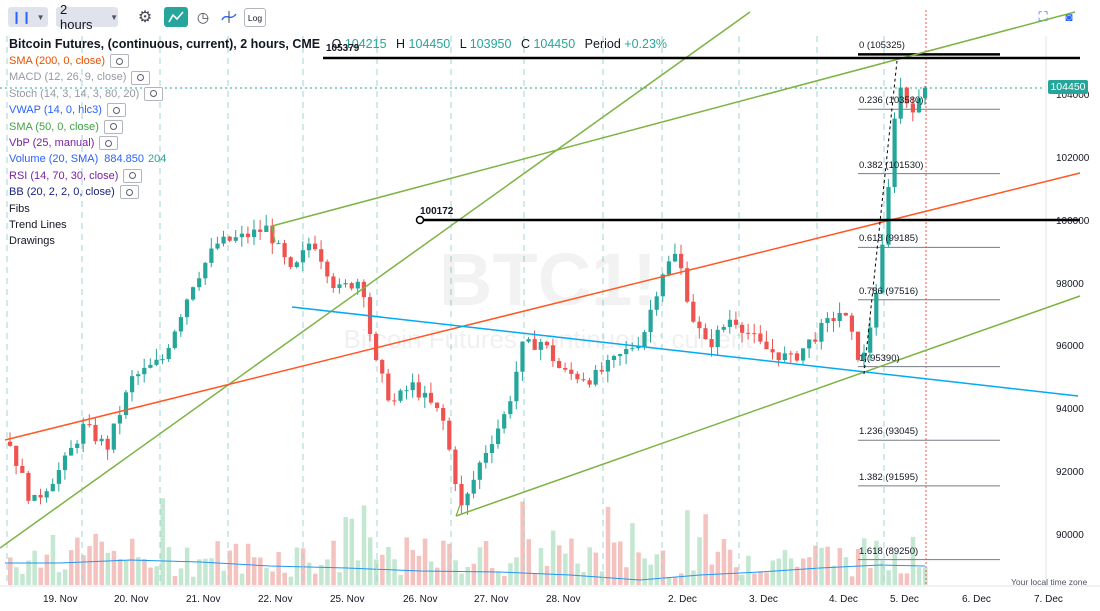 Image resolution: width=1100 pixels, height=611 pixels. I want to click on indicator-row: MACD (12, 26, 9, close), so click(338, 77).